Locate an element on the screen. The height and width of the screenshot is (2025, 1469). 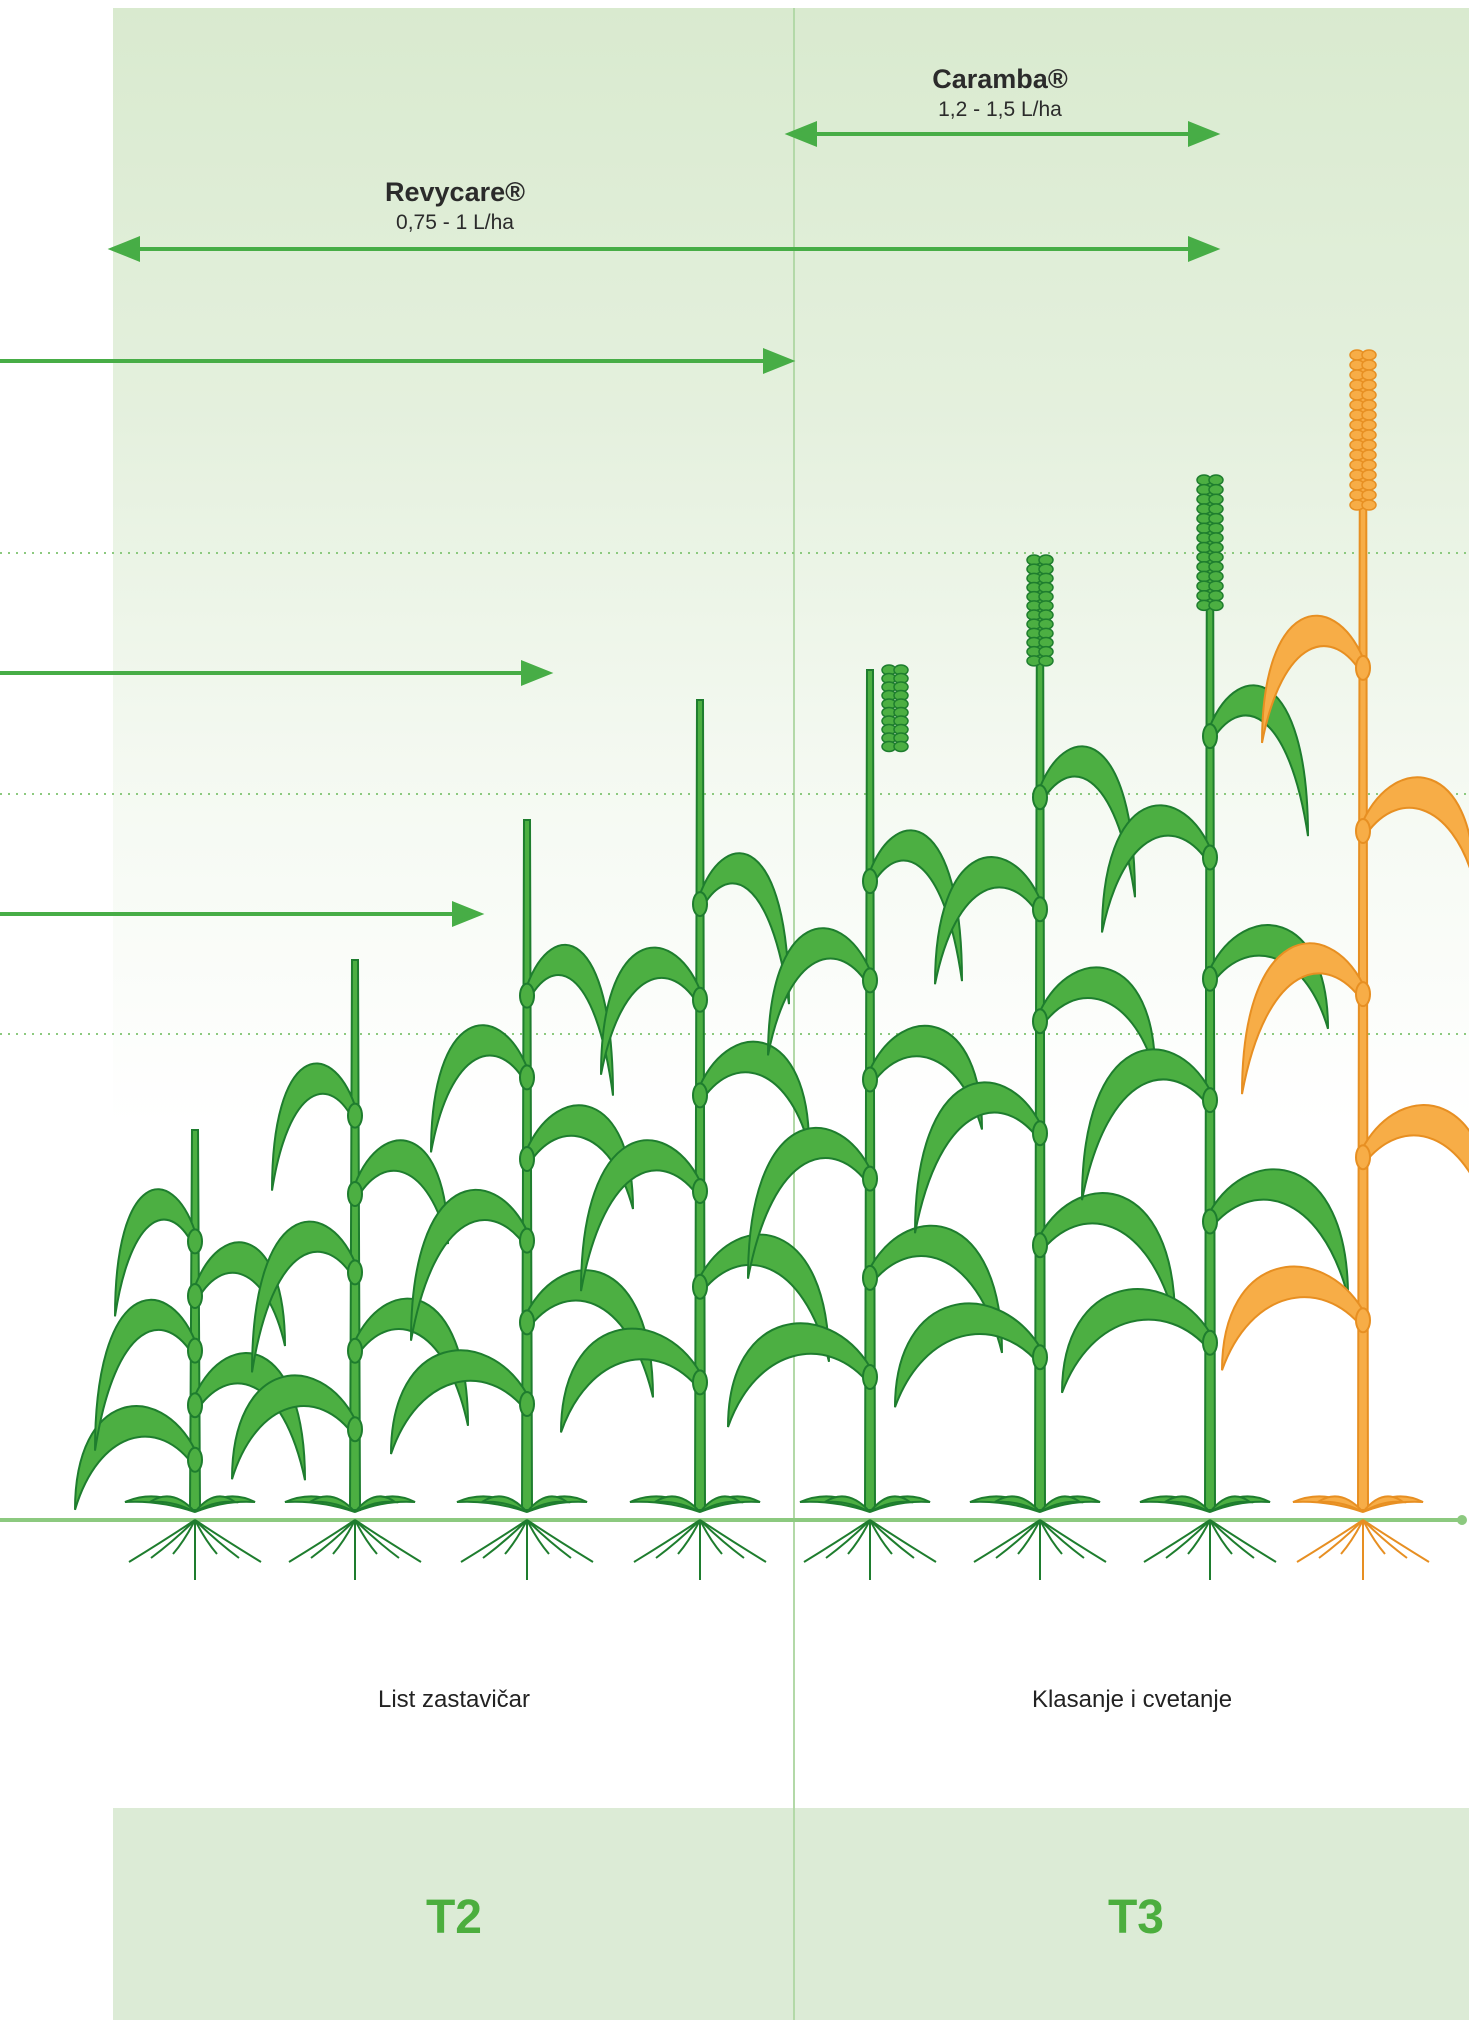
product-dose: 1,2 - 1,5 L/ha is located at coordinates (1000, 109).